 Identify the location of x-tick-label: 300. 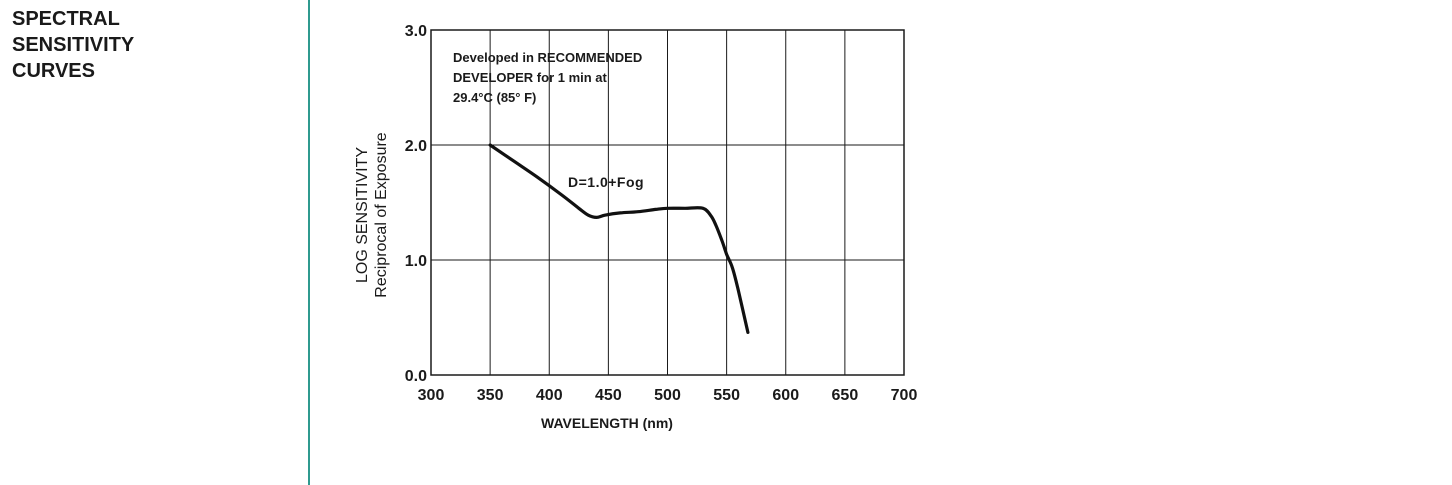
(431, 395).